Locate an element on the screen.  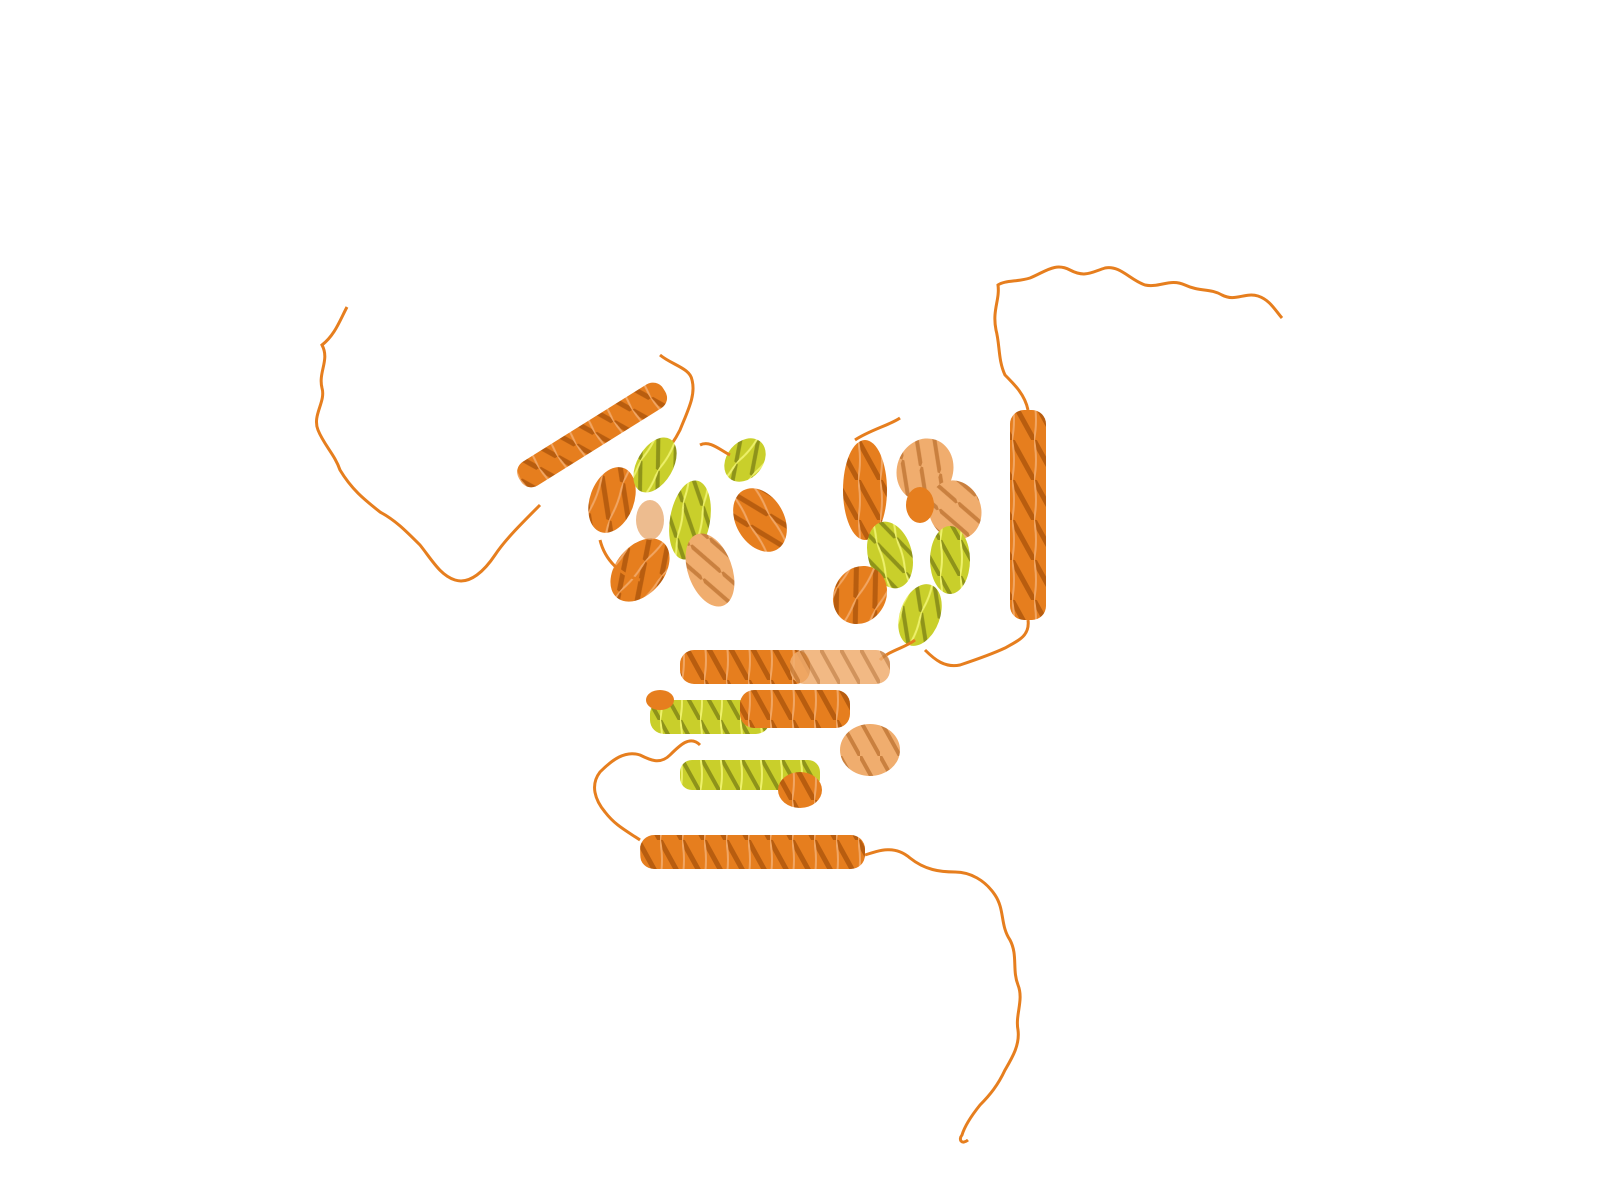
loop-tail-upper-right is located at coordinates (1138, 338).